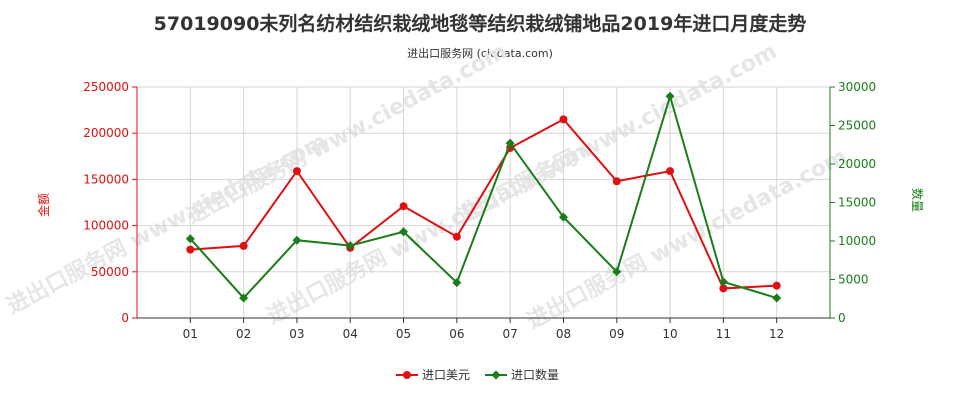 This screenshot has height=400, width=960. Describe the element at coordinates (853, 280) in the screenshot. I see `right-tick-label: 5000` at that location.